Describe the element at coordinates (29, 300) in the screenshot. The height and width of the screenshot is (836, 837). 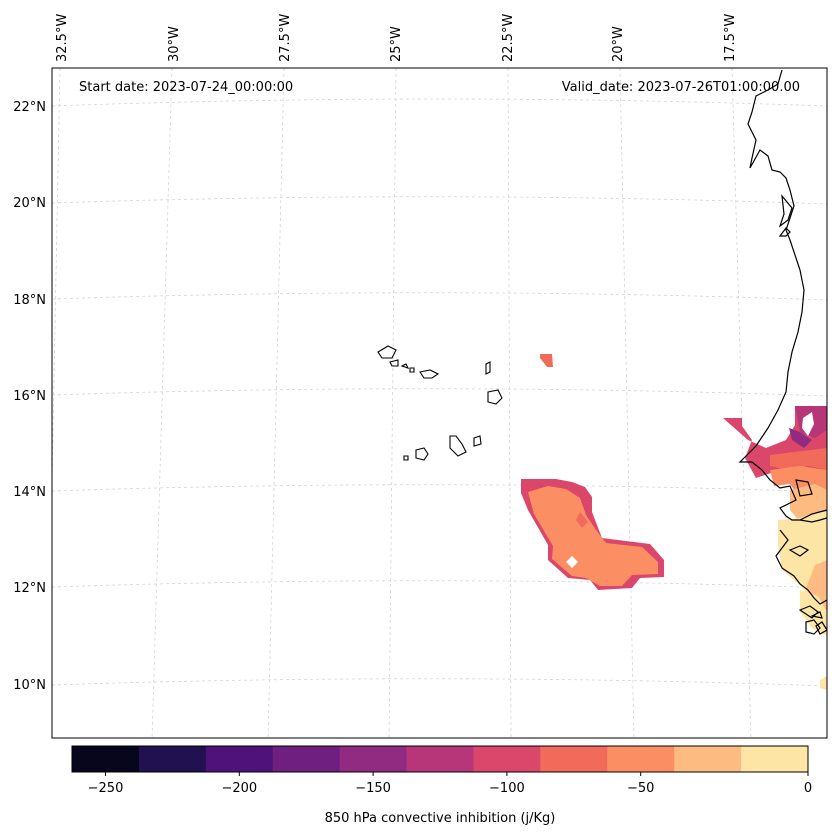
I see `lat-label-18n: 18°N` at that location.